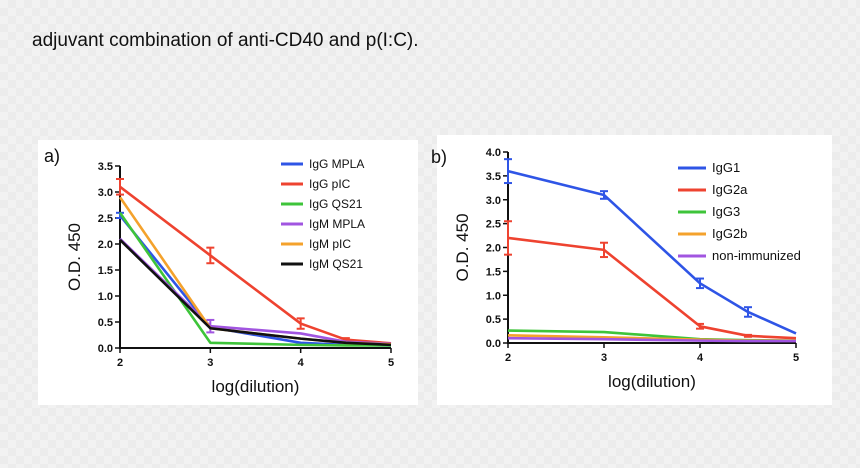 Image resolution: width=860 pixels, height=468 pixels. Describe the element at coordinates (729, 233) in the screenshot. I see `chartb-legend-label: IgG2b` at that location.